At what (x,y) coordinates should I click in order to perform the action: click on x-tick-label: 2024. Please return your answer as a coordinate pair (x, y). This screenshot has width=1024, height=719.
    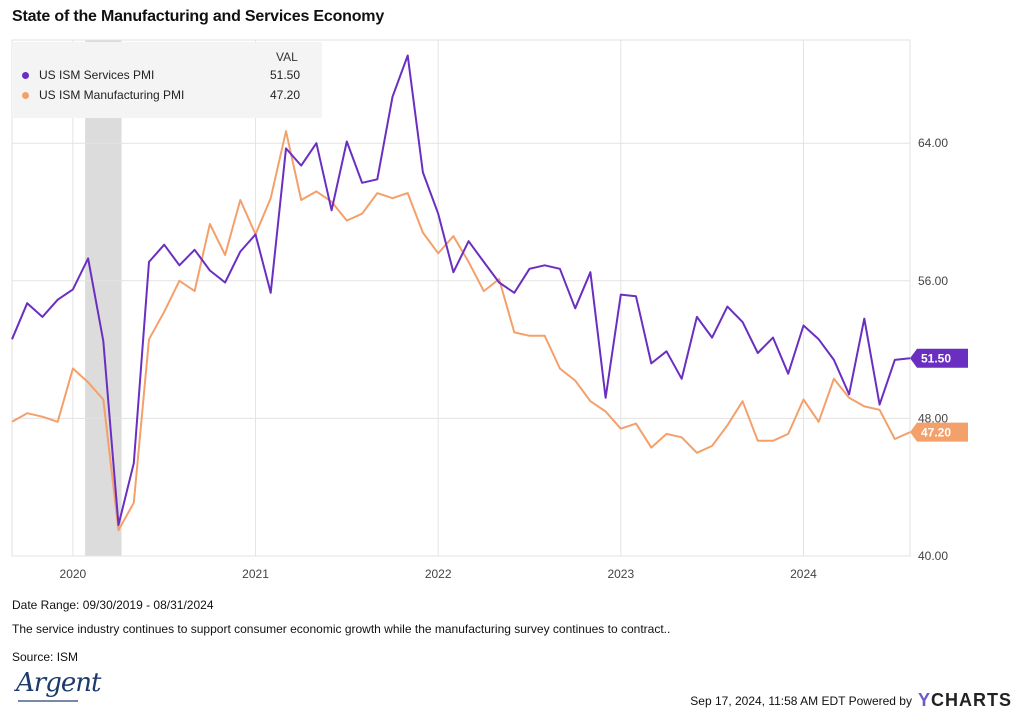
    Looking at the image, I should click on (803, 574).